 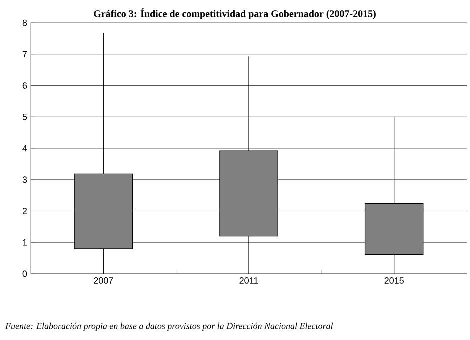 What do you see at coordinates (25, 180) in the screenshot?
I see `y-tick-label: 3` at bounding box center [25, 180].